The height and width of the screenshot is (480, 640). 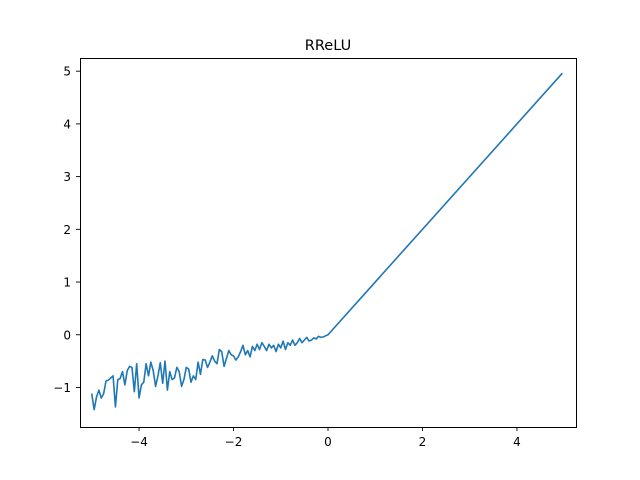 What do you see at coordinates (67, 283) in the screenshot?
I see `y-tick-label: 1` at bounding box center [67, 283].